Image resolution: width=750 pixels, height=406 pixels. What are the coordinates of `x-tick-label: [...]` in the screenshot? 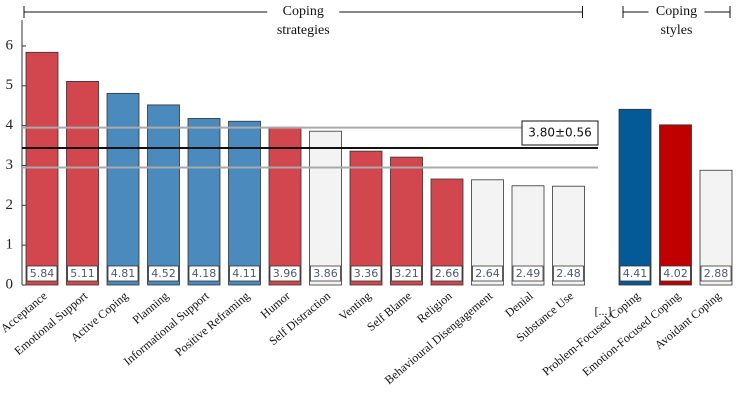 It's located at (603, 311).